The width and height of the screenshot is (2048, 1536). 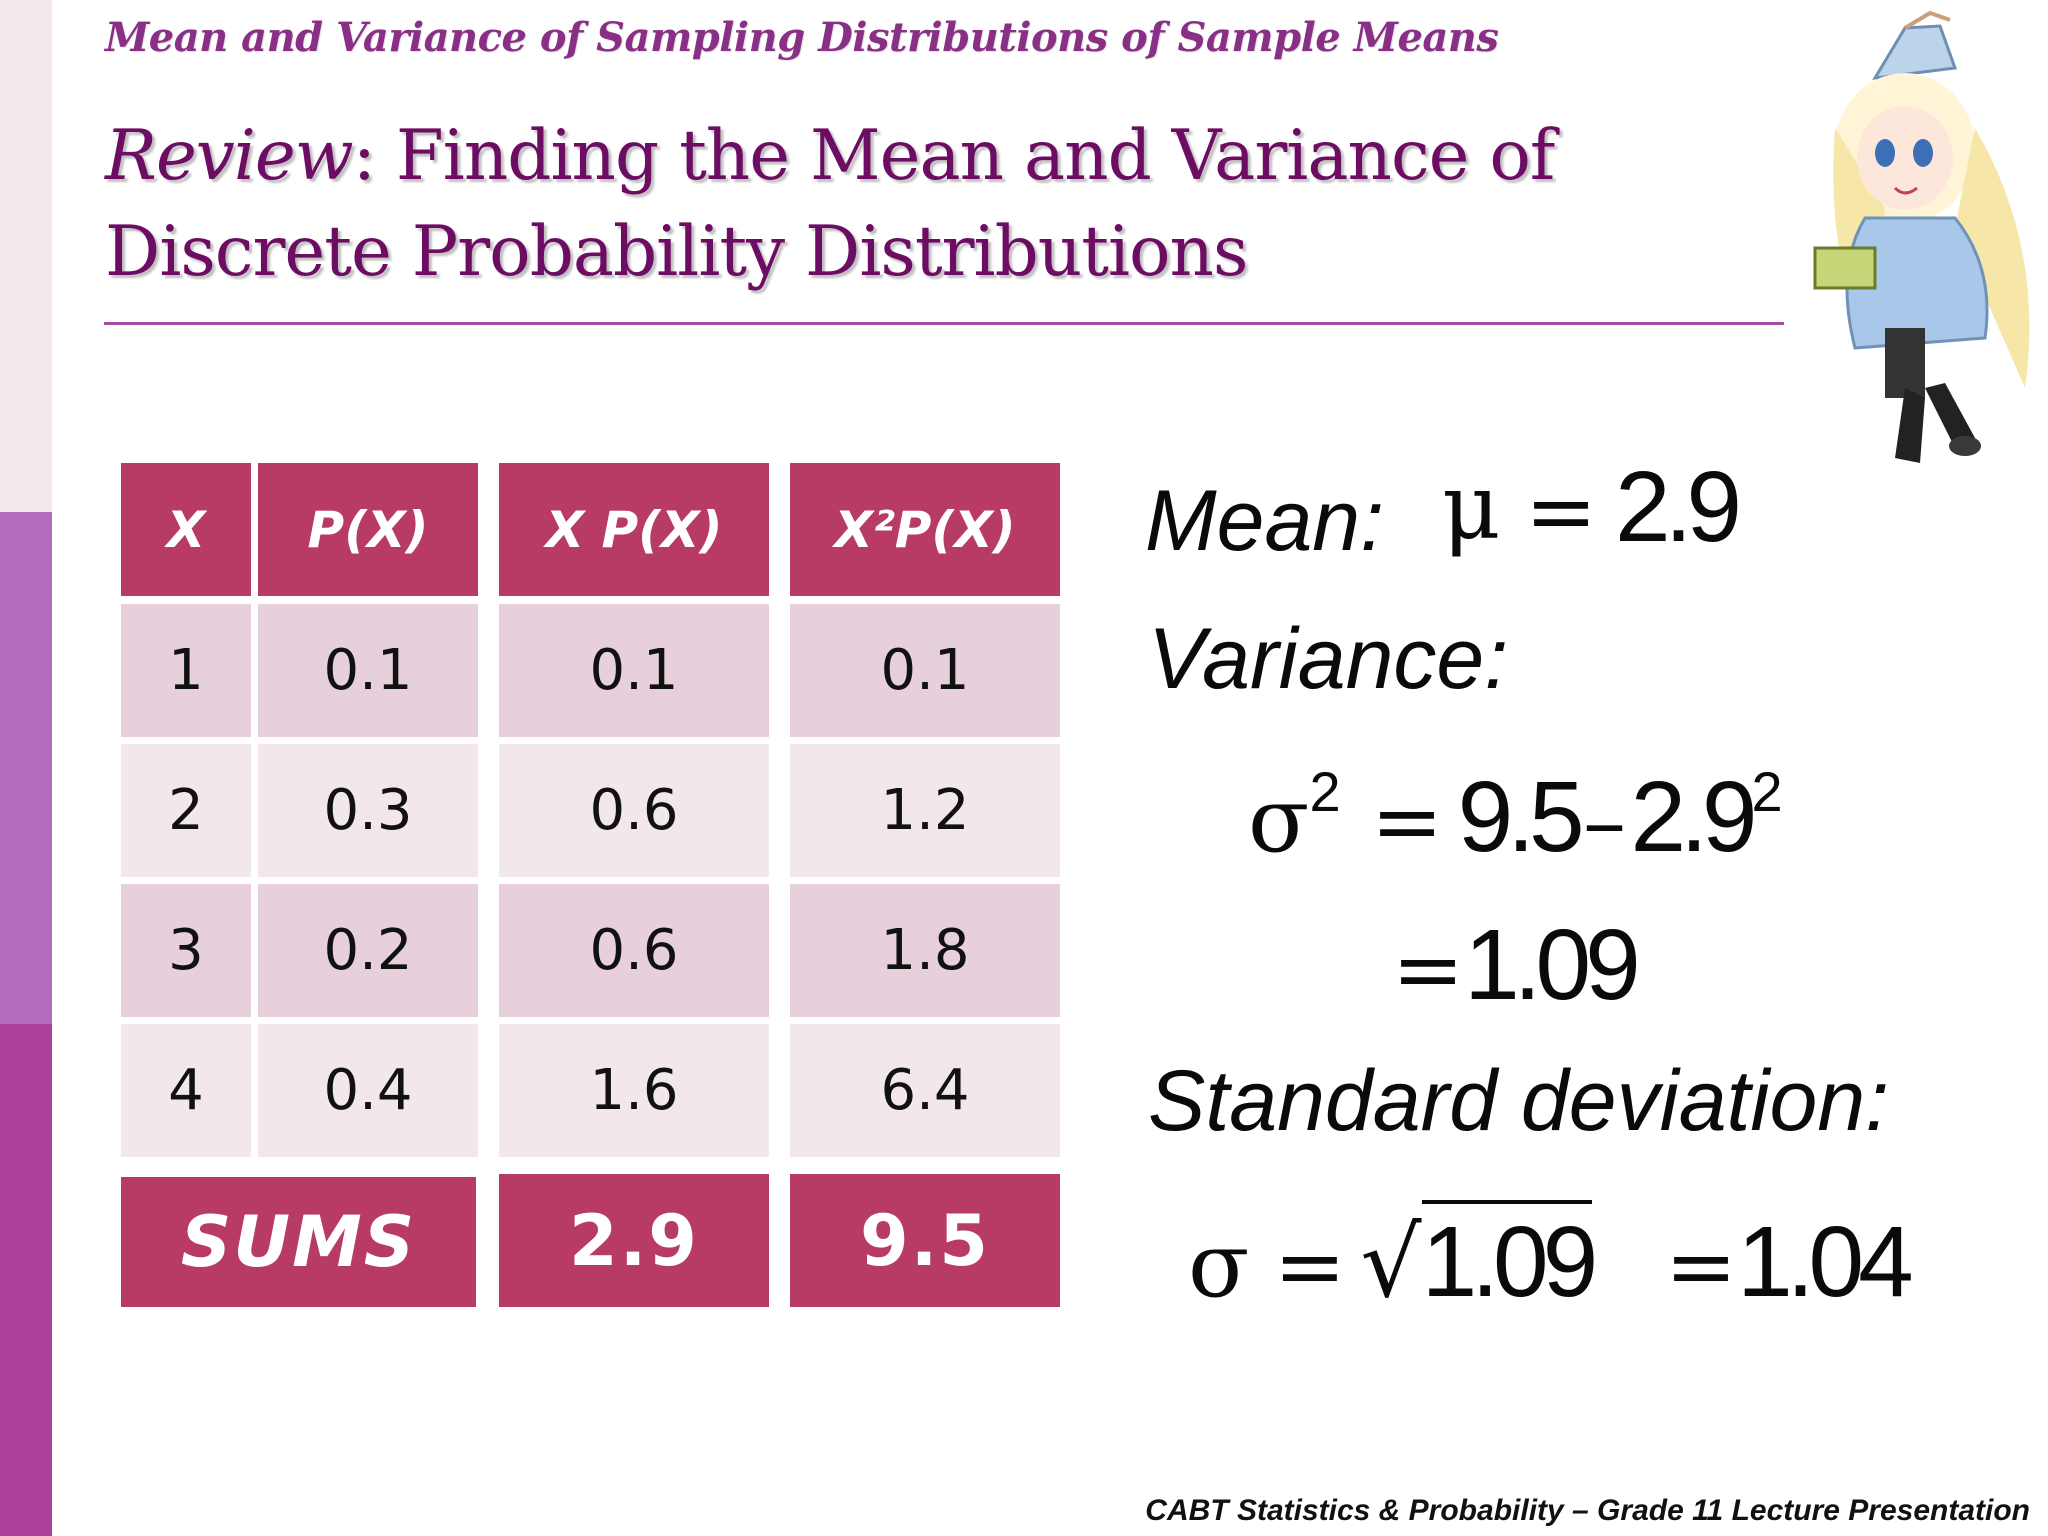 I want to click on variance-equals: =, so click(x=1407, y=822).